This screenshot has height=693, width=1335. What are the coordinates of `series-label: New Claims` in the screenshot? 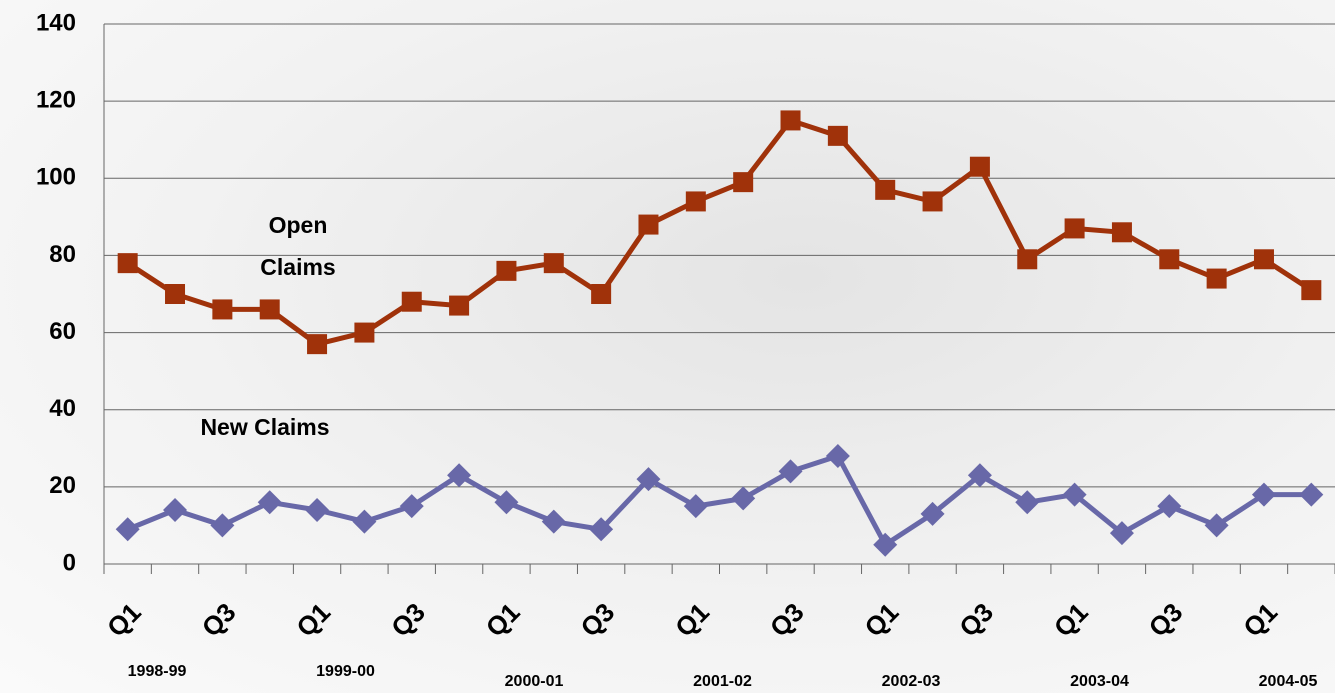 It's located at (265, 427).